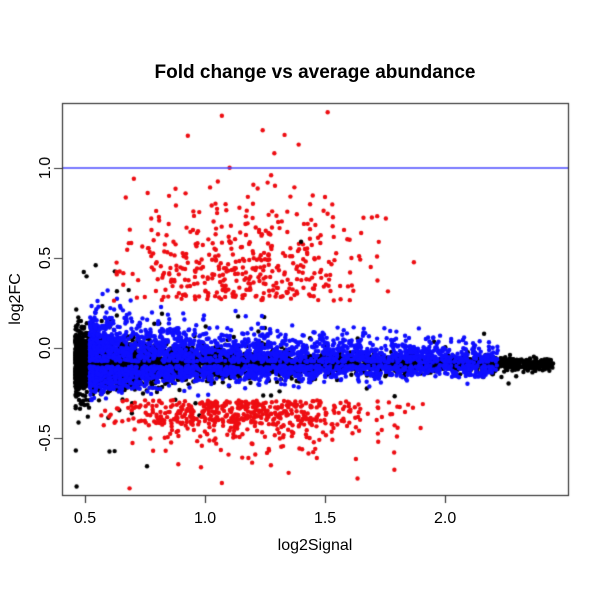 The image size is (600, 600). Describe the element at coordinates (325, 518) in the screenshot. I see `x-tick-label: 1.5` at that location.